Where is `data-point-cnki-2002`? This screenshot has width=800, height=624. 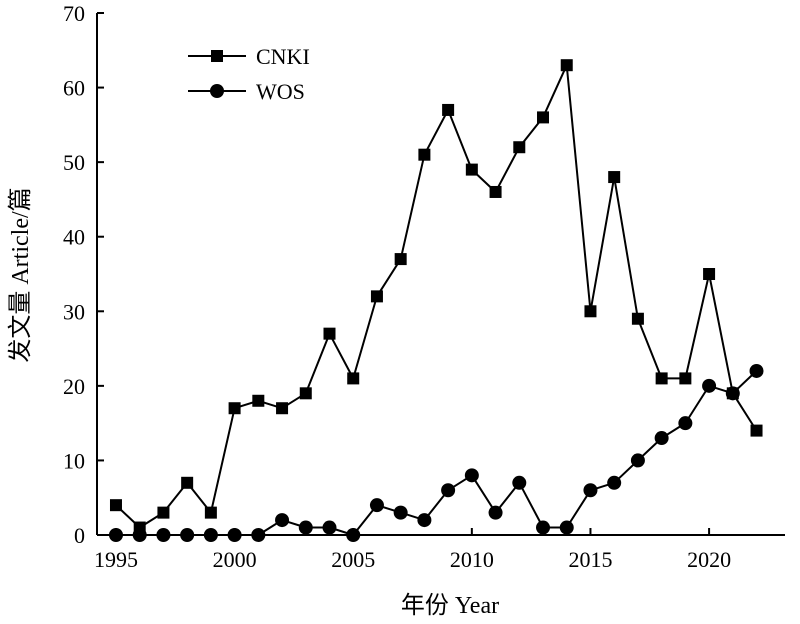
data-point-cnki-2002 is located at coordinates (282, 408).